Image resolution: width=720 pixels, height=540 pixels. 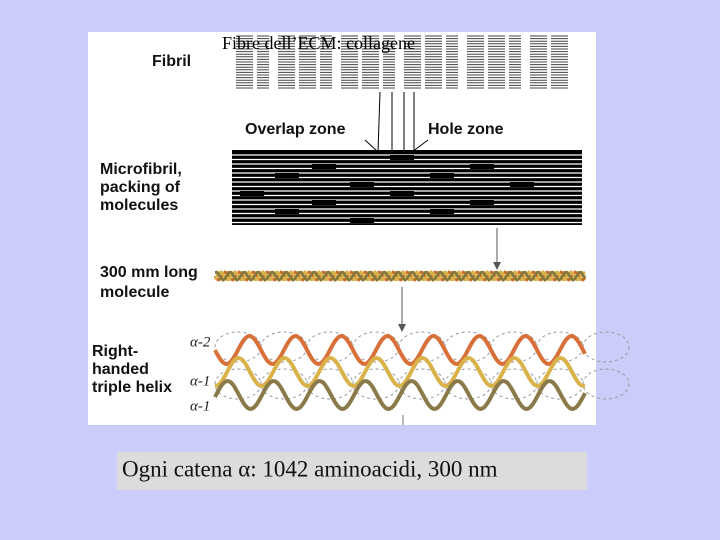 What do you see at coordinates (310, 468) in the screenshot?
I see `caption: Ogni catena α: 1042 aminoacidi, 300 nm` at bounding box center [310, 468].